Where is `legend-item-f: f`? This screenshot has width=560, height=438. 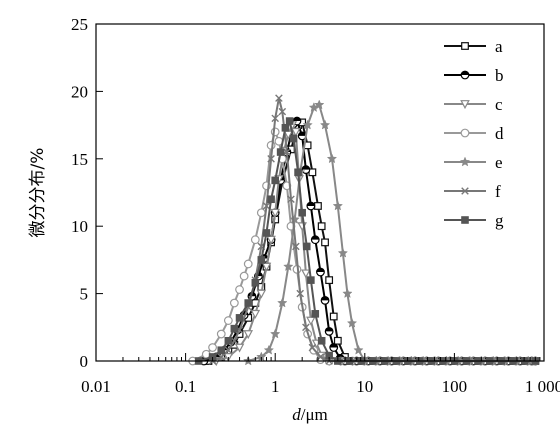 legend-item-f: f is located at coordinates (472, 191).